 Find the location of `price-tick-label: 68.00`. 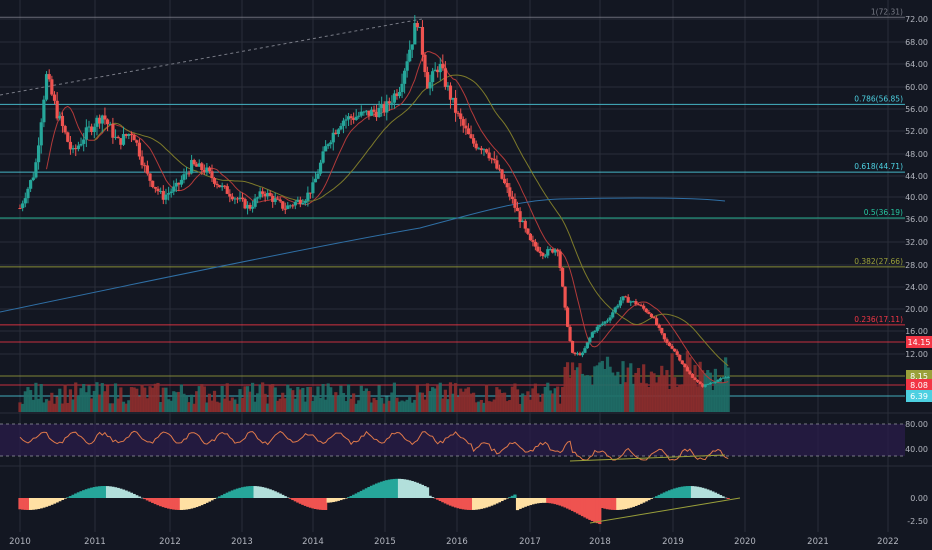

price-tick-label: 68.00 is located at coordinates (916, 42).